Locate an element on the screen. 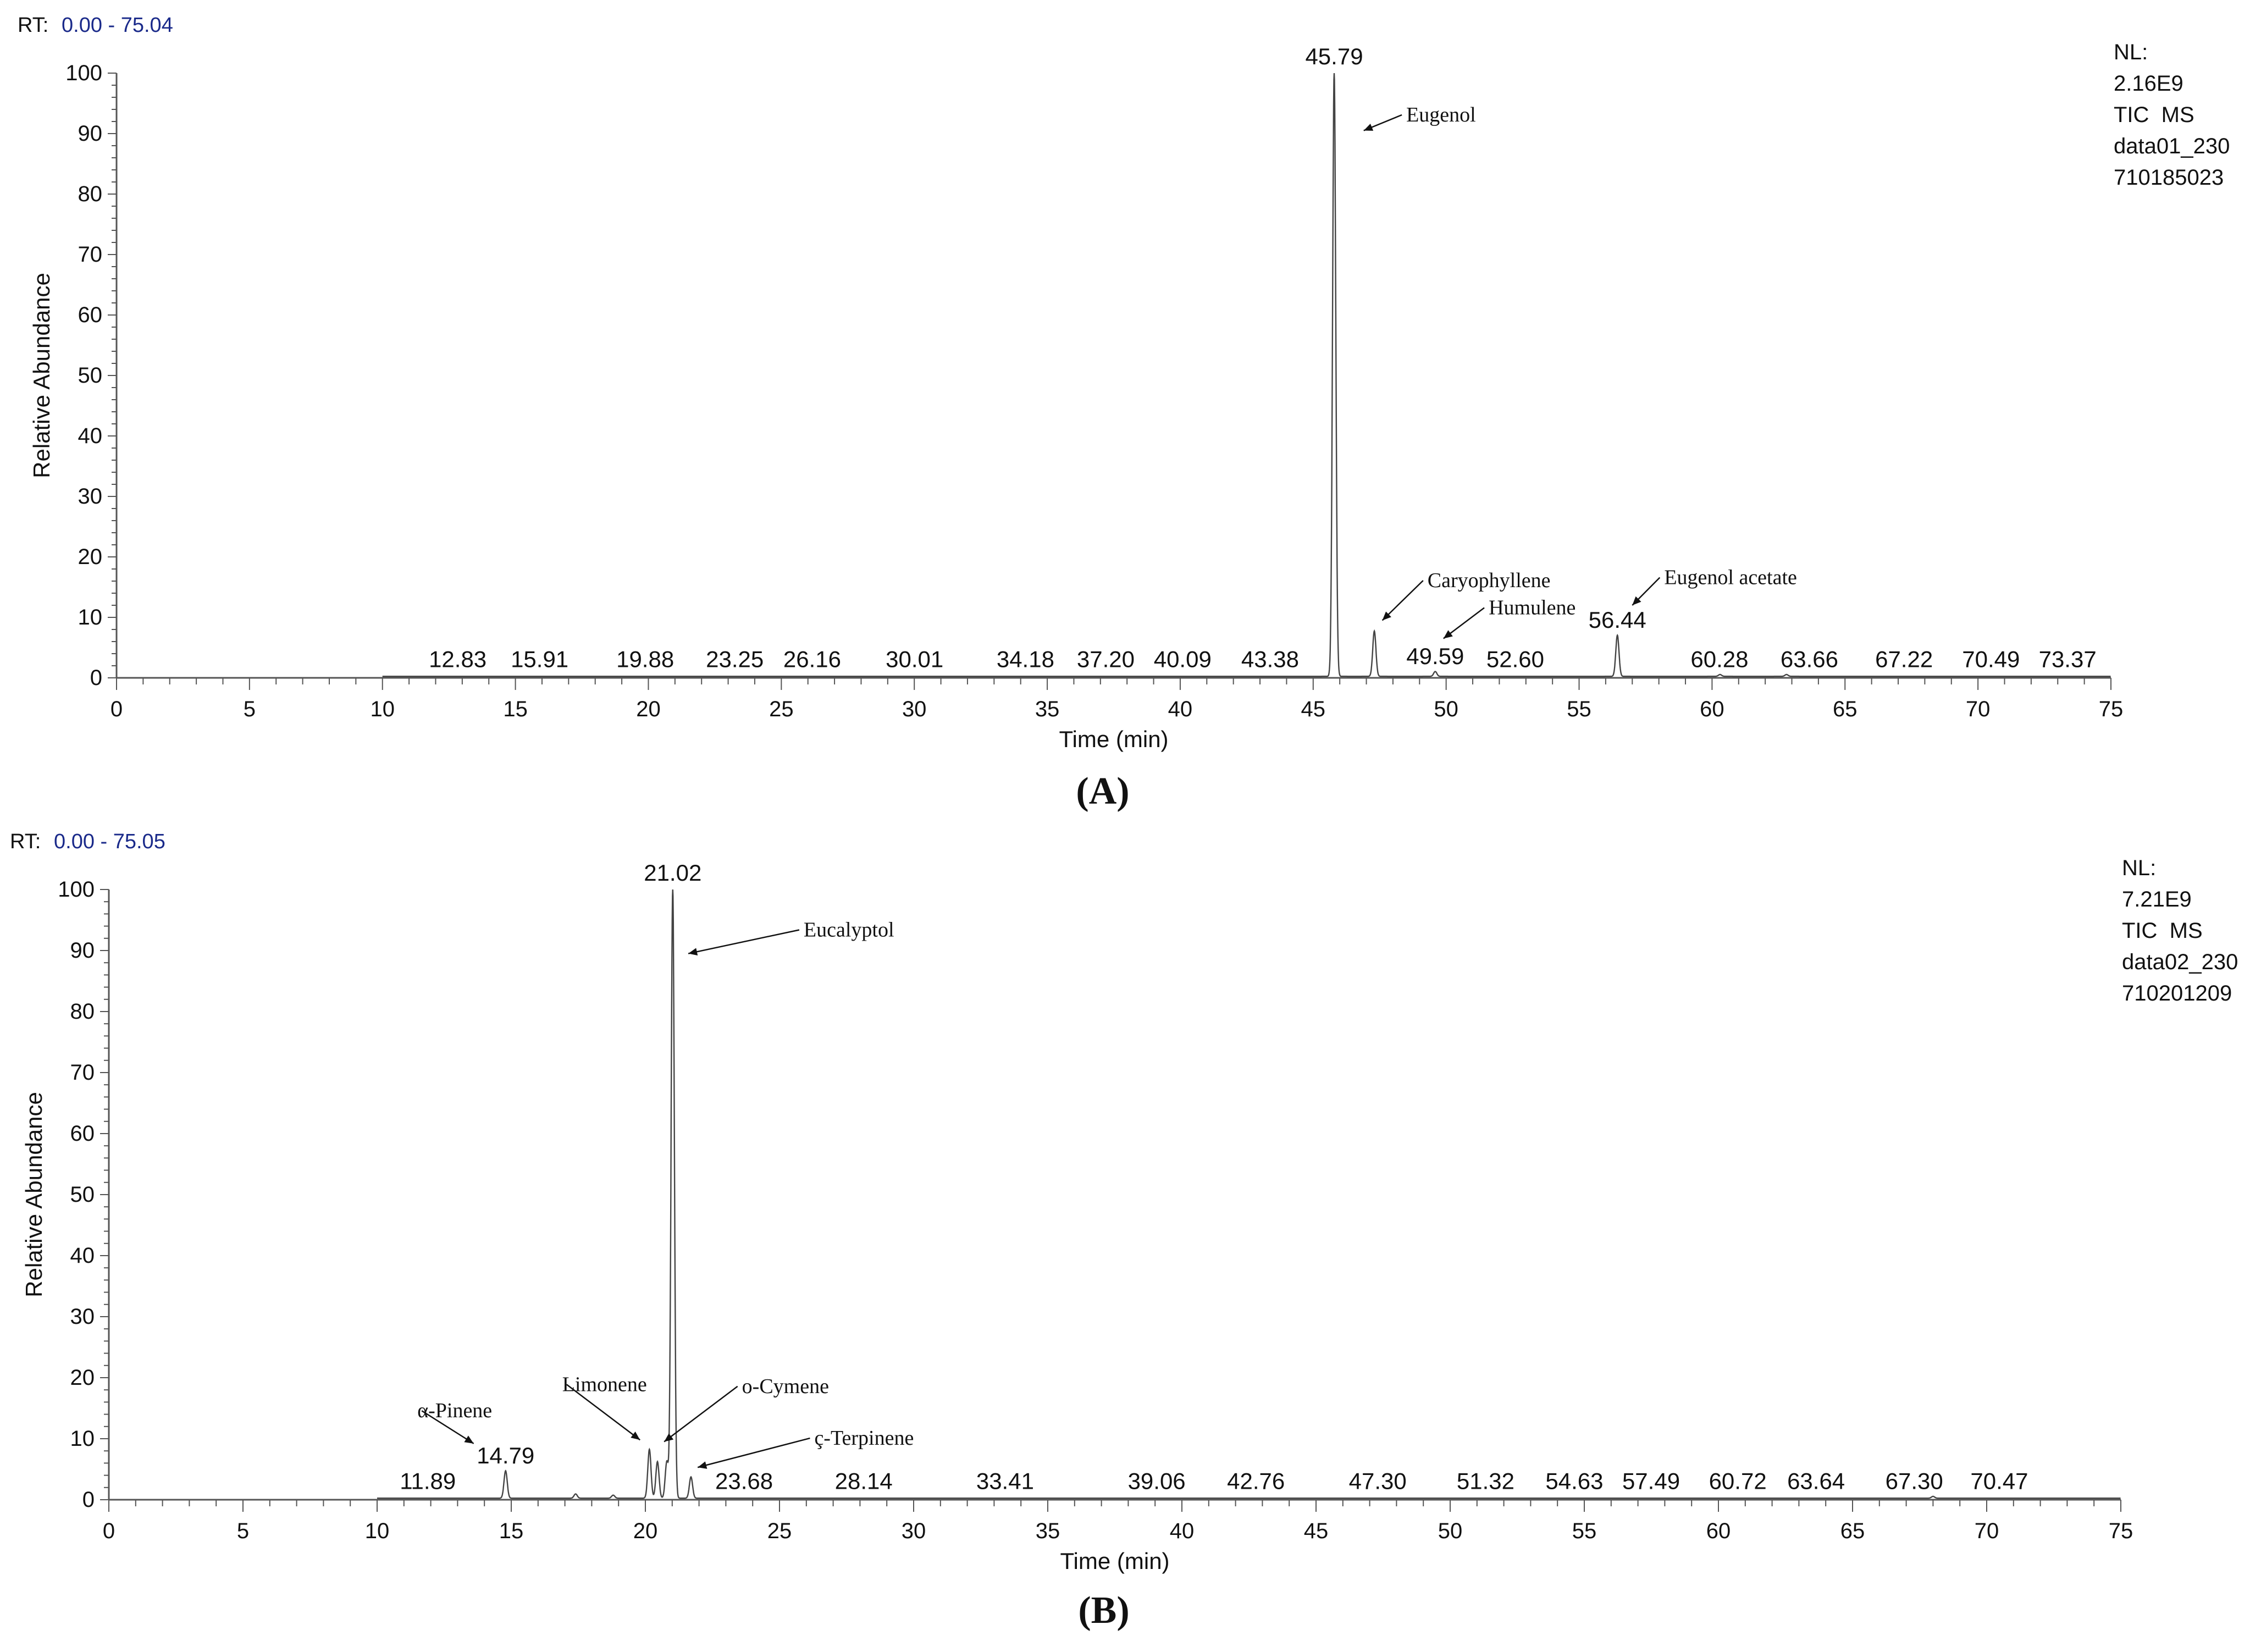 The height and width of the screenshot is (1652, 2261). x-tick-label: 60 is located at coordinates (1718, 1531).